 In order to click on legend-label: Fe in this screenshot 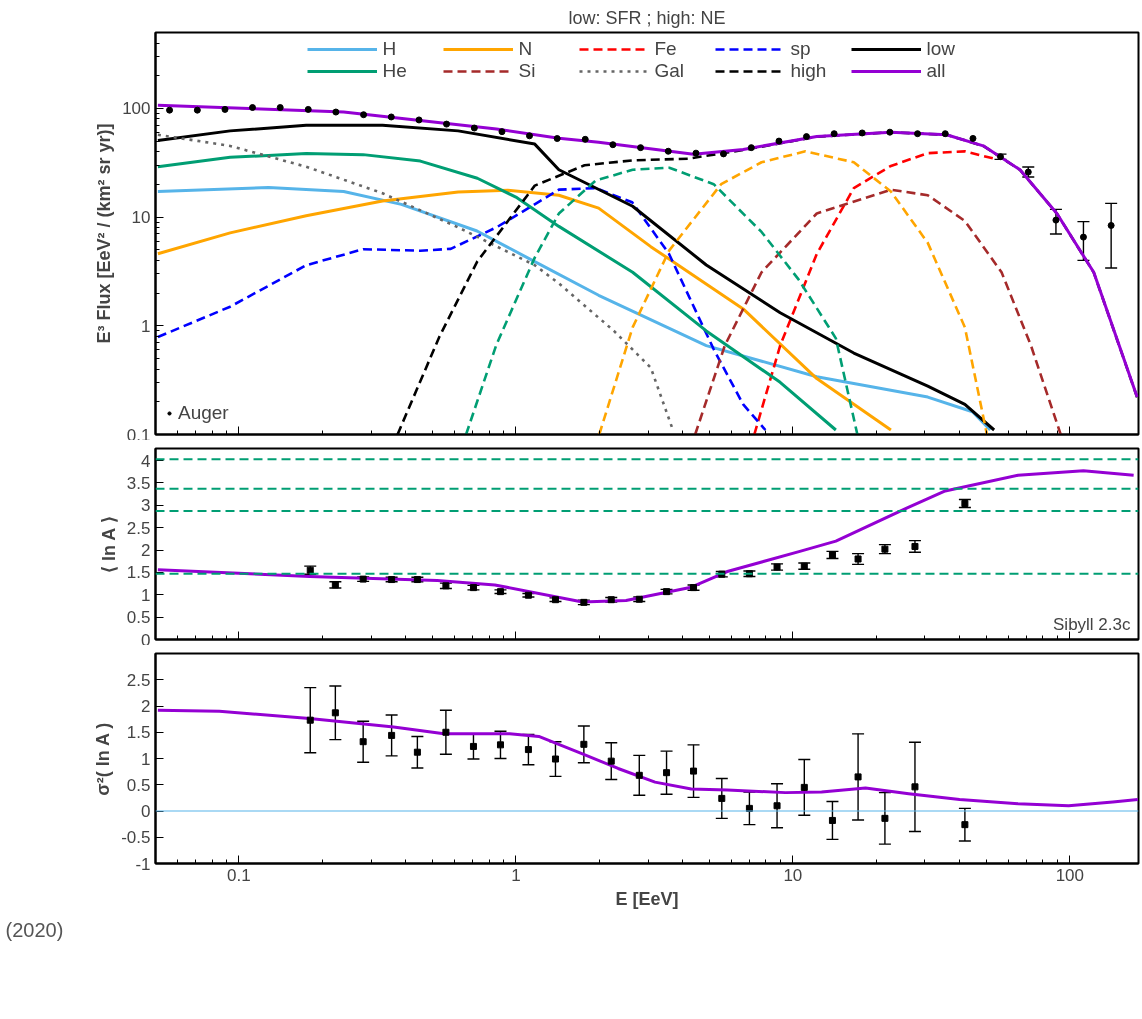, I will do `click(666, 49)`.